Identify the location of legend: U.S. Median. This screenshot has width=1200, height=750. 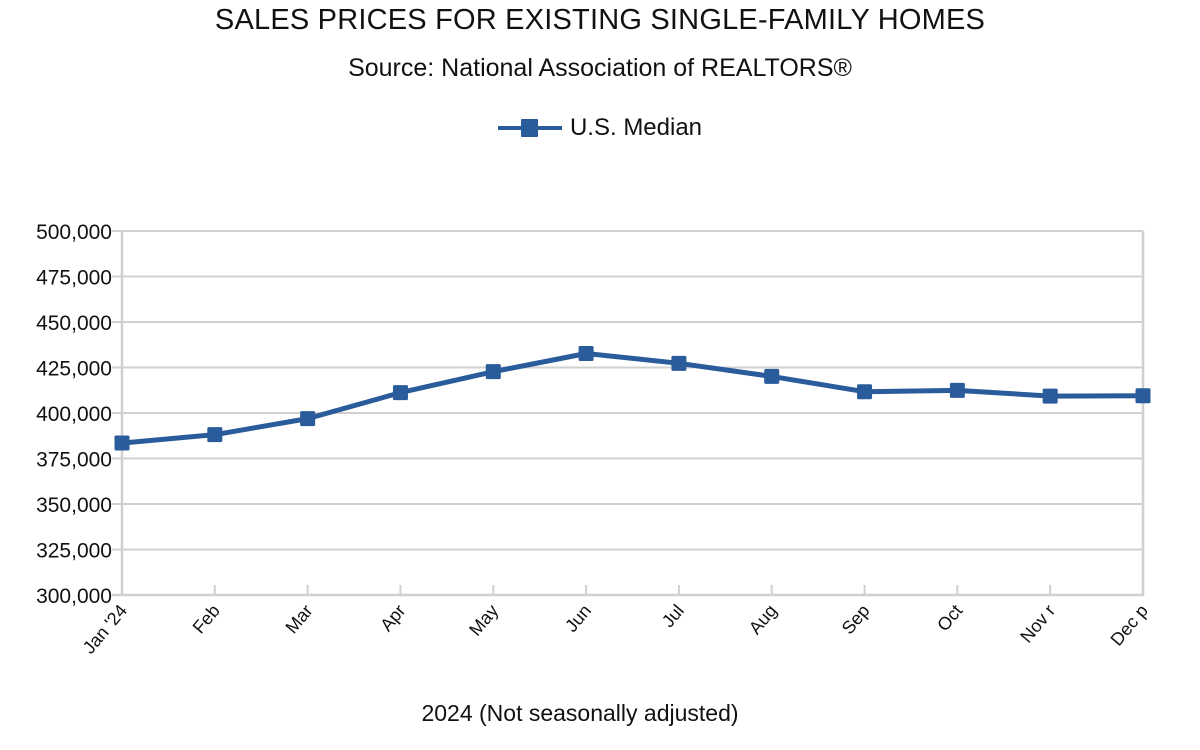
(600, 128).